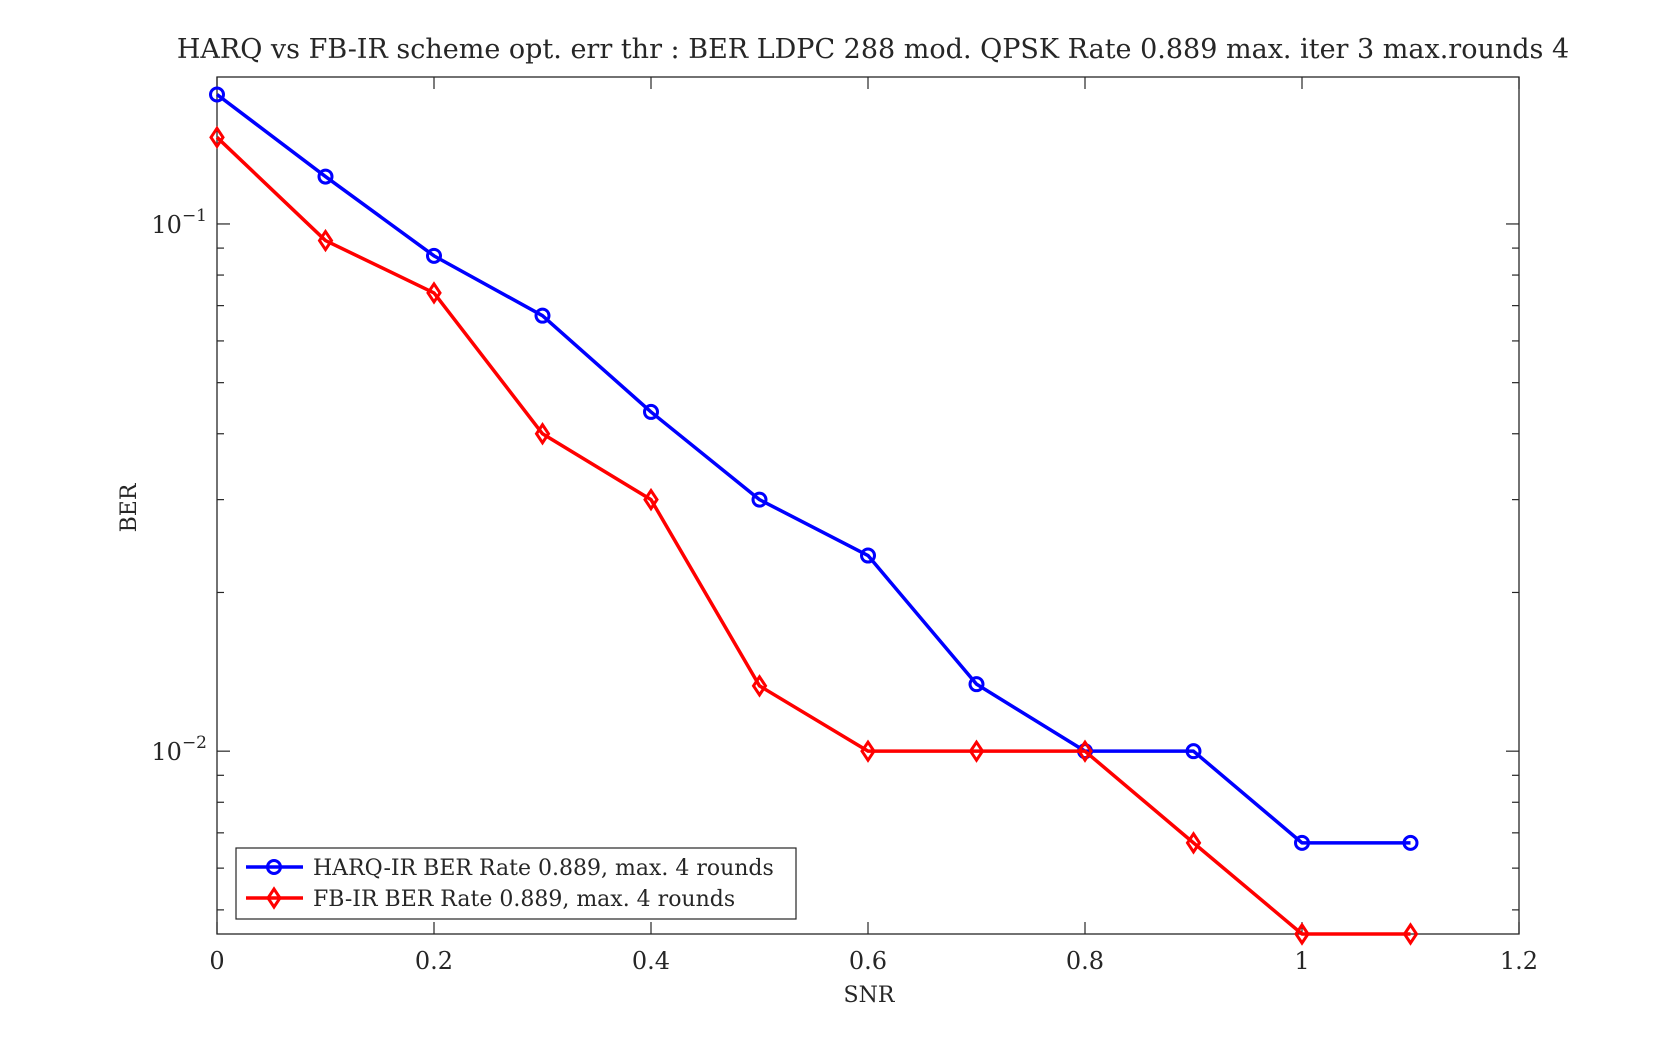 This screenshot has width=1667, height=1042. What do you see at coordinates (179, 749) in the screenshot?
I see `y-tick-label-1: 10⁻²` at bounding box center [179, 749].